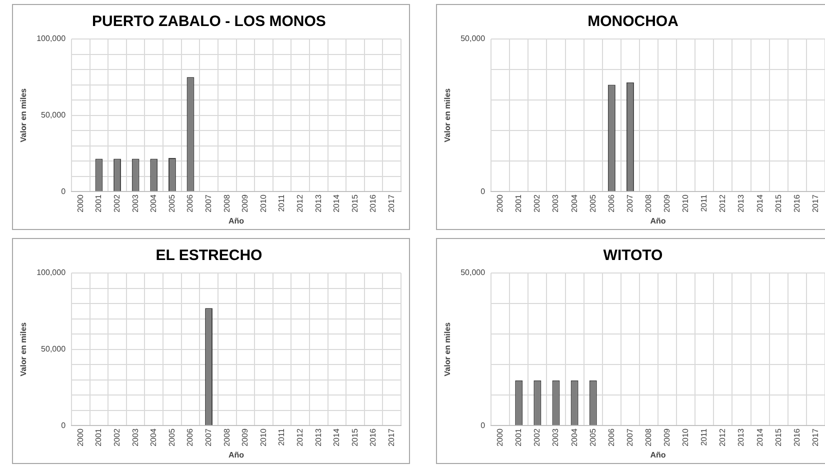 This screenshot has width=825, height=468. Describe the element at coordinates (633, 21) in the screenshot. I see `chart-title: MONOCHOA` at that location.